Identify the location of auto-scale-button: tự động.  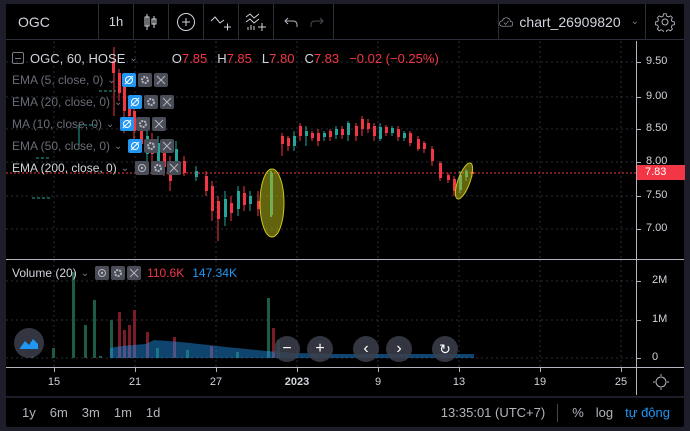
(647, 412).